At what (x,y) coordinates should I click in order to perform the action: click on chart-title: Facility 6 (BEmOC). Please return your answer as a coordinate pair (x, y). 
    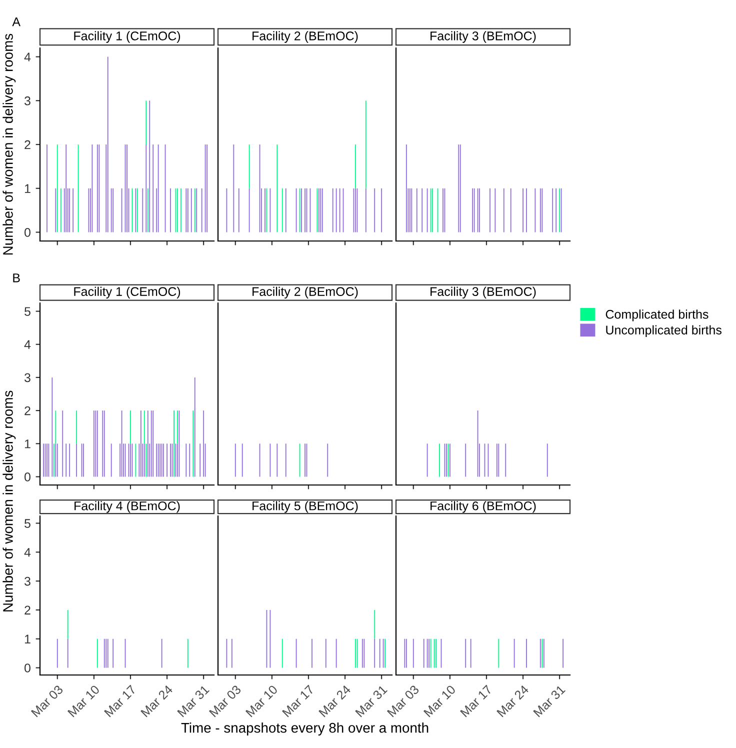
    Looking at the image, I should click on (483, 507).